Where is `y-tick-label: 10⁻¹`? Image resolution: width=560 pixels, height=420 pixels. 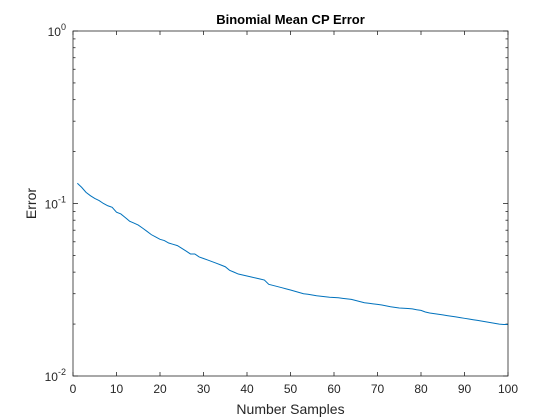
y-tick-label: 10⁻¹ is located at coordinates (55, 203).